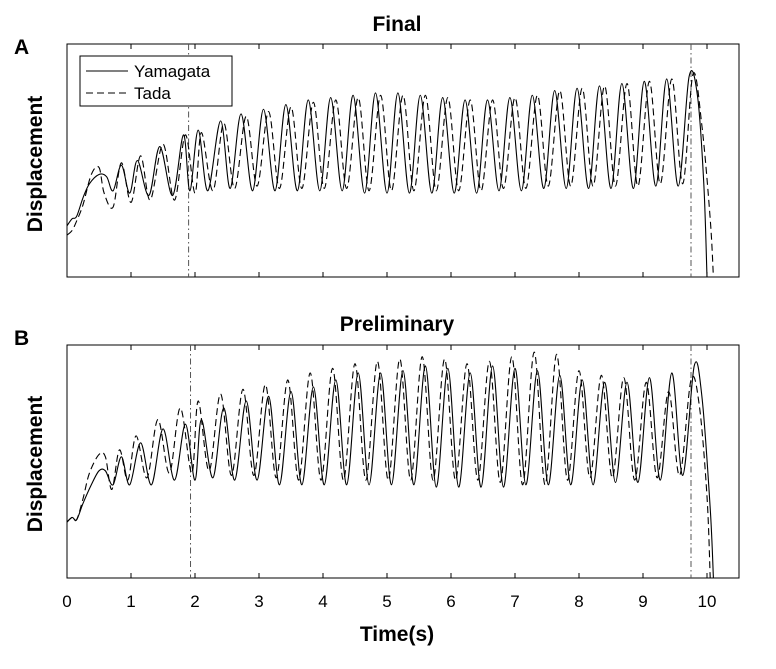  I want to click on x-tick-label: 4, so click(322, 601).